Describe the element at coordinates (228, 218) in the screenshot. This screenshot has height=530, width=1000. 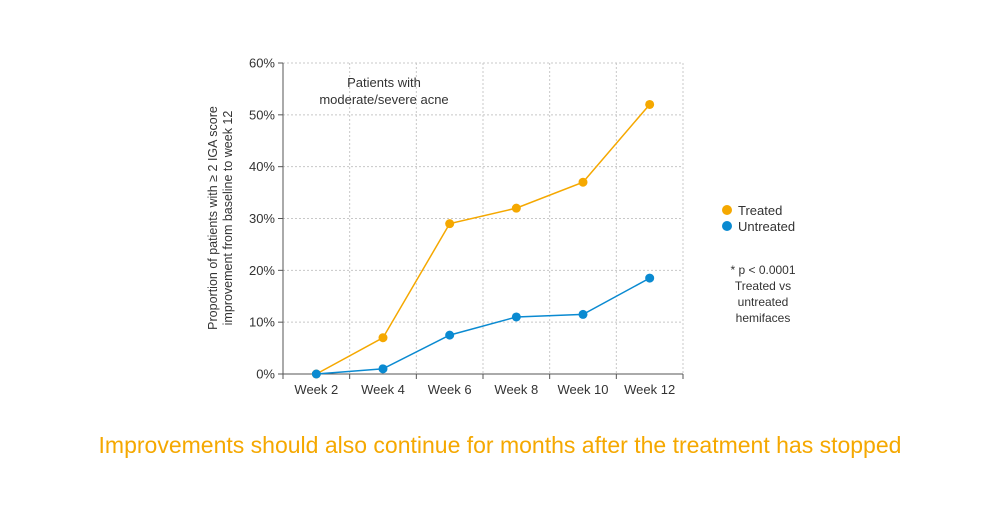
I see `y-axis-label-line-2: improvement from baseline to week 12` at that location.